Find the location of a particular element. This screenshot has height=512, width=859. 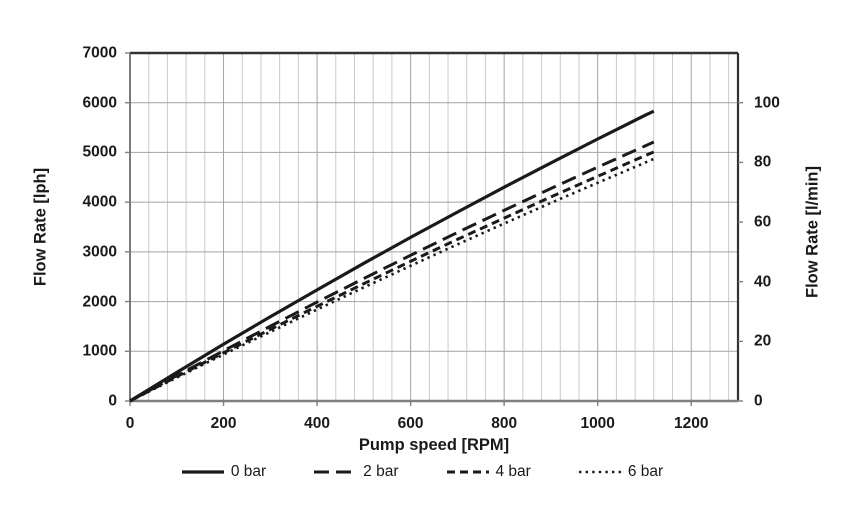

y-right-tick-label: 60 is located at coordinates (763, 222).